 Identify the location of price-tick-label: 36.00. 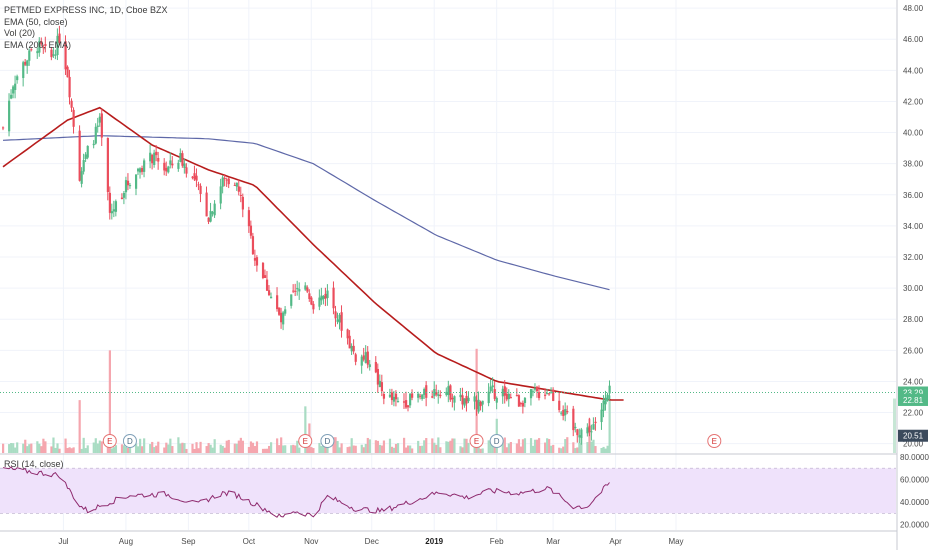
(913, 195).